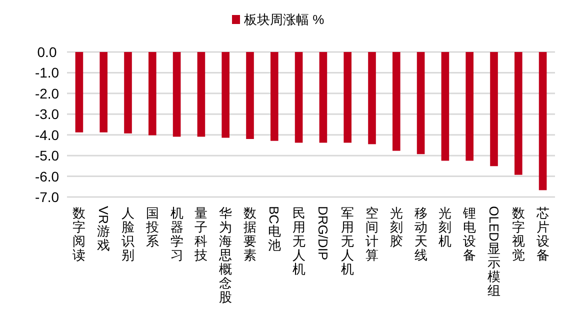 The image size is (588, 328). I want to click on x-tick-label: OLED显示模组, so click(494, 252).